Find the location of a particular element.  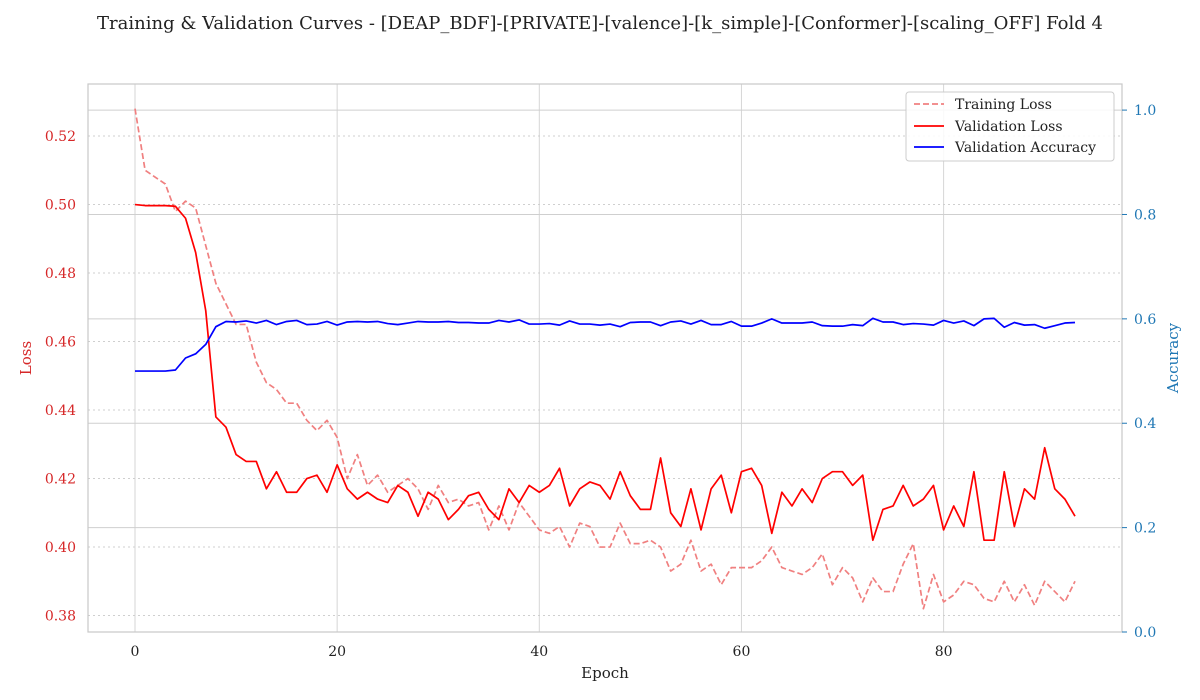

x-tick-label: 60 is located at coordinates (742, 652).